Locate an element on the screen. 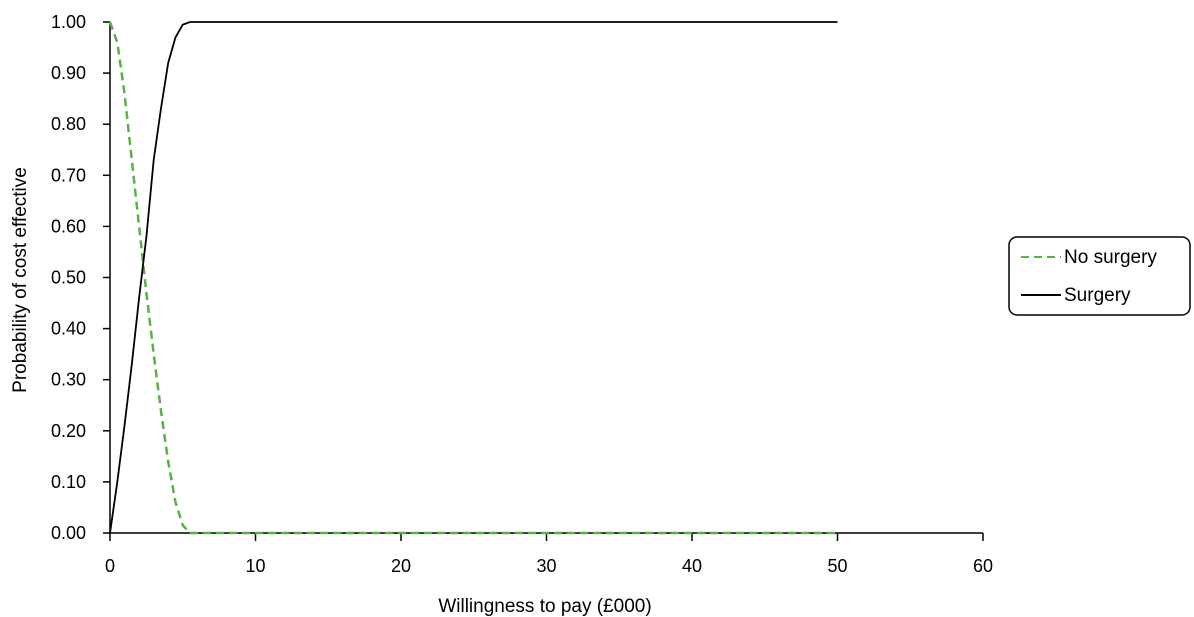 The width and height of the screenshot is (1194, 617). y-tick-label: 0.60 is located at coordinates (68, 226).